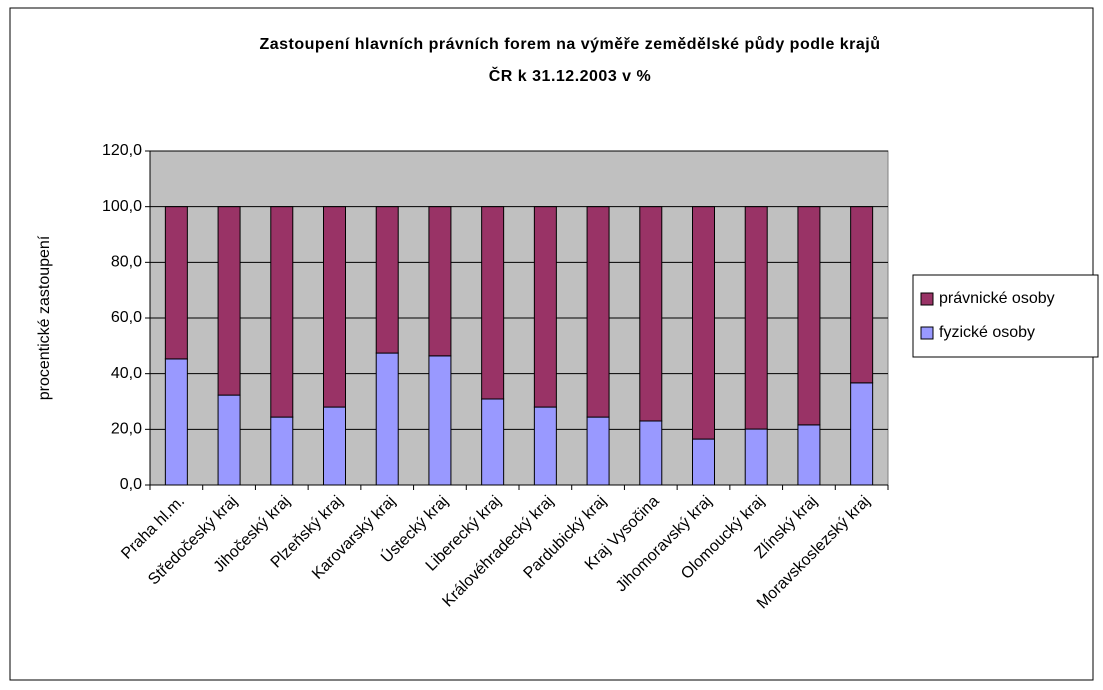 The width and height of the screenshot is (1103, 690). What do you see at coordinates (570, 75) in the screenshot?
I see `chart-title: ČR k 31.12.2003 v %` at bounding box center [570, 75].